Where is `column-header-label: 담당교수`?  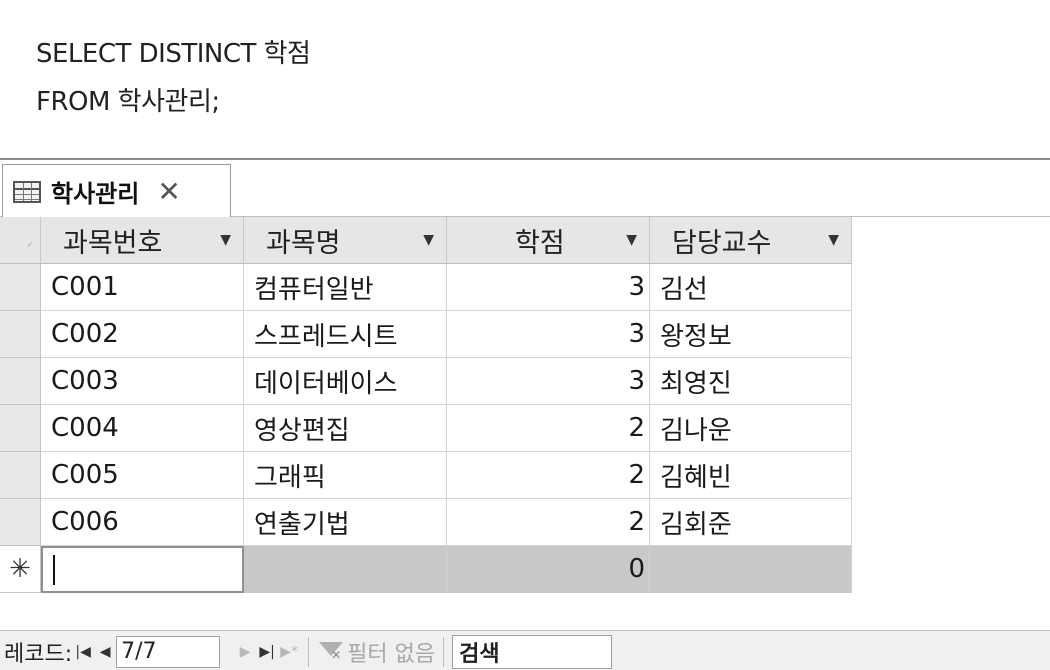
column-header-label: 담당교수 is located at coordinates (722, 243).